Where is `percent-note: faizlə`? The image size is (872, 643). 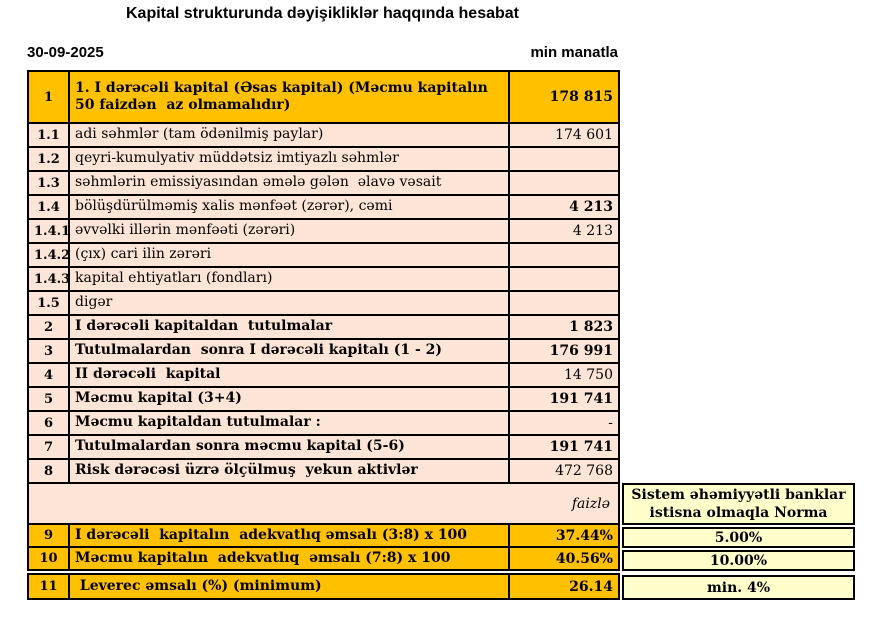 percent-note: faizlə is located at coordinates (323, 503).